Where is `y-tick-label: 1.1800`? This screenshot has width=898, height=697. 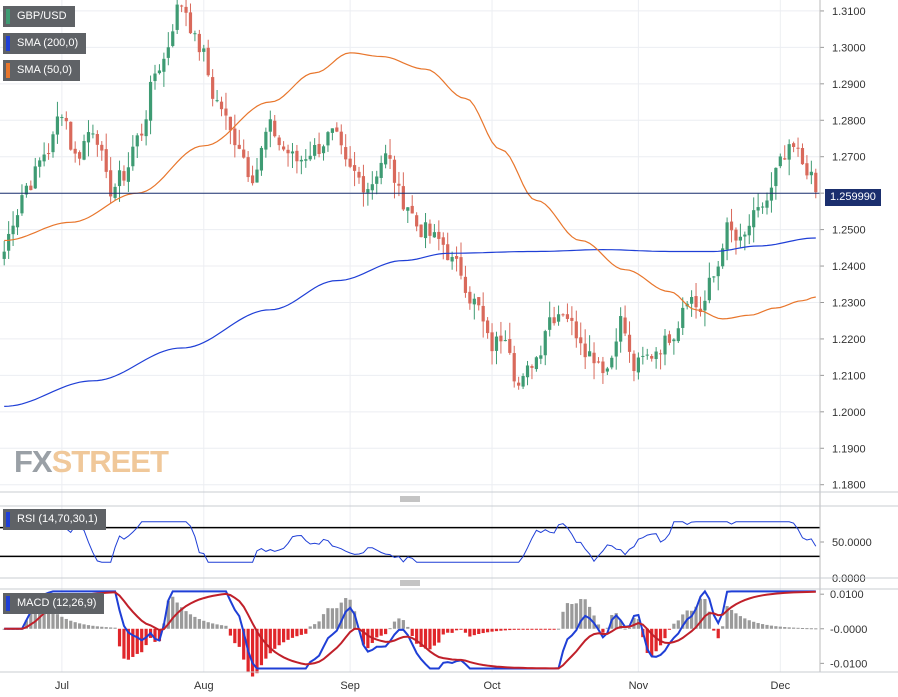 y-tick-label: 1.1800 is located at coordinates (849, 486).